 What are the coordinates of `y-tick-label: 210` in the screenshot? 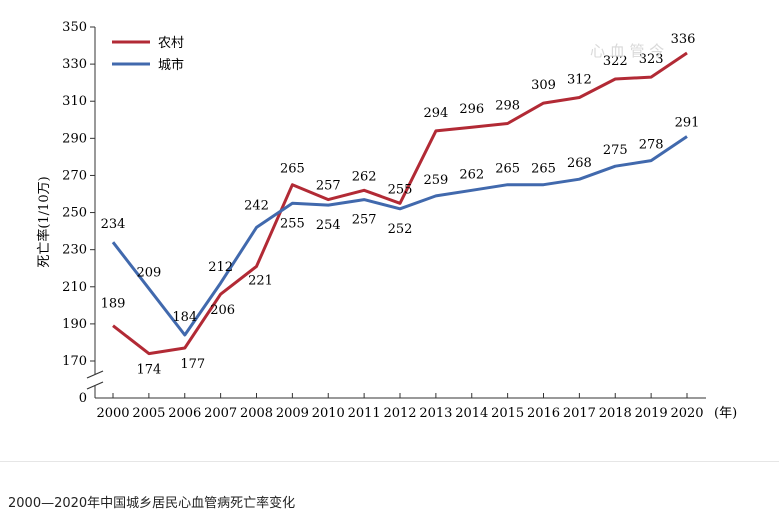 It's located at (74, 287).